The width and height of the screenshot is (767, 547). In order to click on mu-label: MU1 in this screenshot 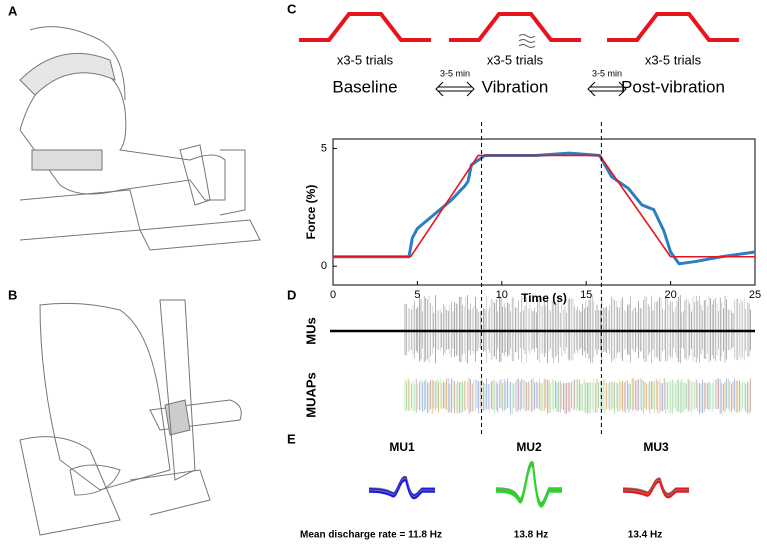, I will do `click(402, 447)`.